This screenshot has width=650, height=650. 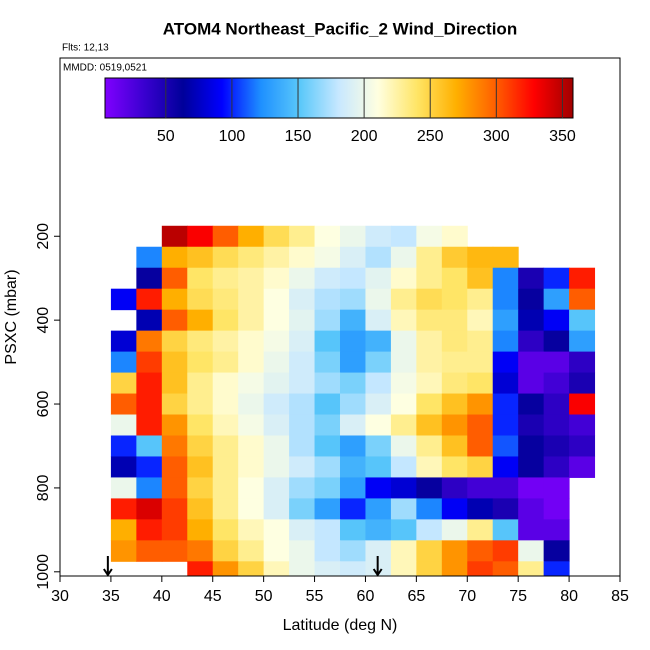 I want to click on colorbar-tick-label: 300, so click(x=496, y=136).